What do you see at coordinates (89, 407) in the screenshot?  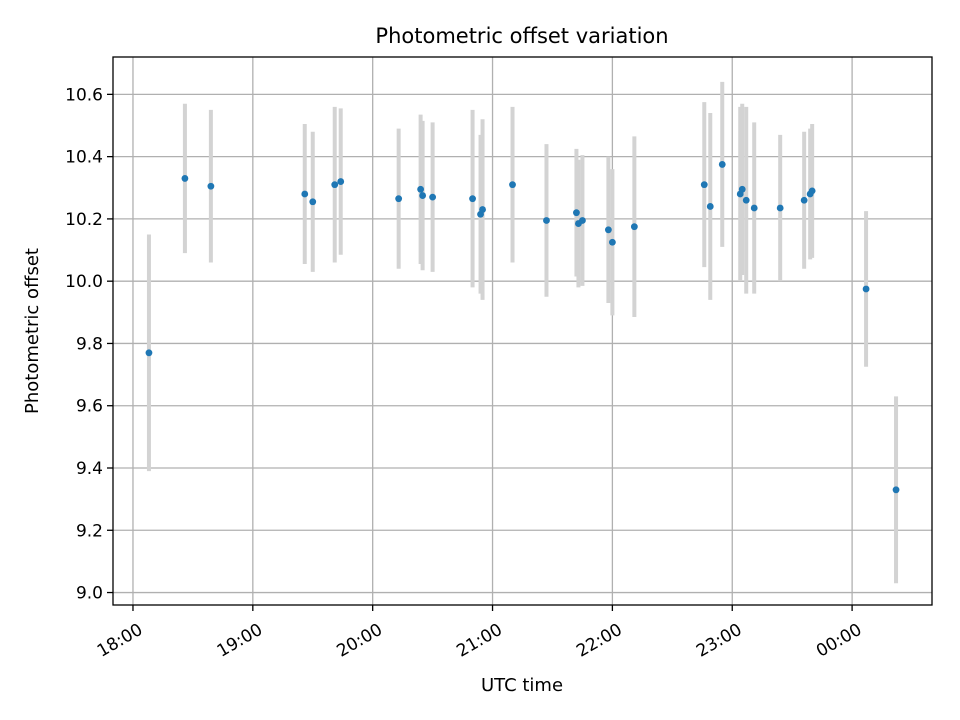 I see `y-tick-label: 9.6` at bounding box center [89, 407].